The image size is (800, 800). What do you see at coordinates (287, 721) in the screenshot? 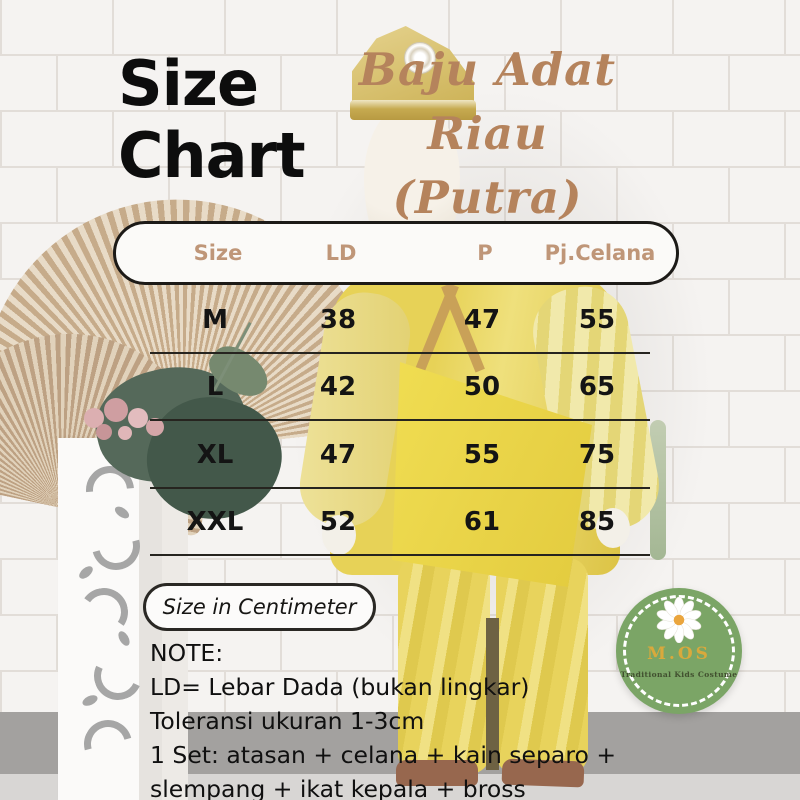
I see `note-line: Toleransi ukuran 1-3cm` at bounding box center [287, 721].